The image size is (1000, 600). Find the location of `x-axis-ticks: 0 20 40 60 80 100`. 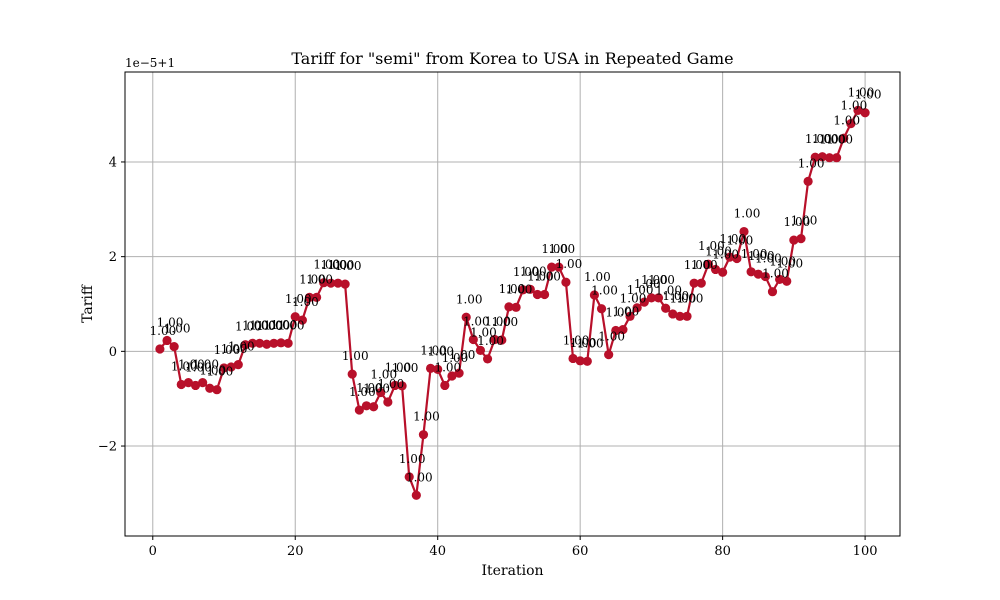

x-axis-ticks: 0 20 40 60 80 100 is located at coordinates (513, 547).